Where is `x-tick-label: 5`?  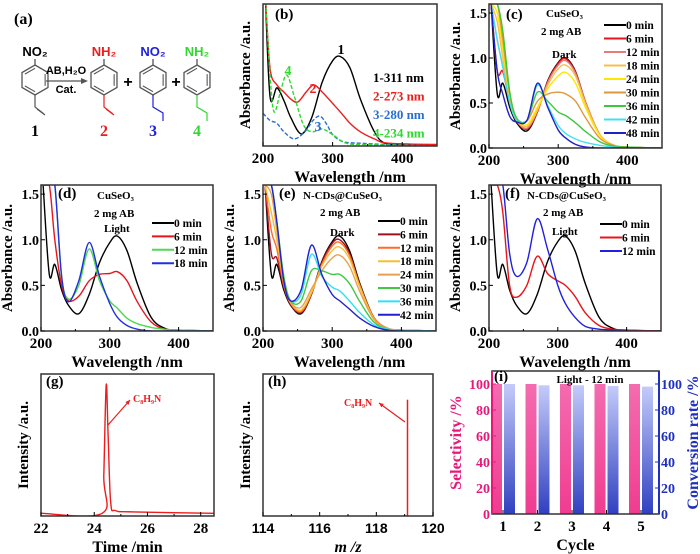
x-tick-label: 5 is located at coordinates (641, 527).